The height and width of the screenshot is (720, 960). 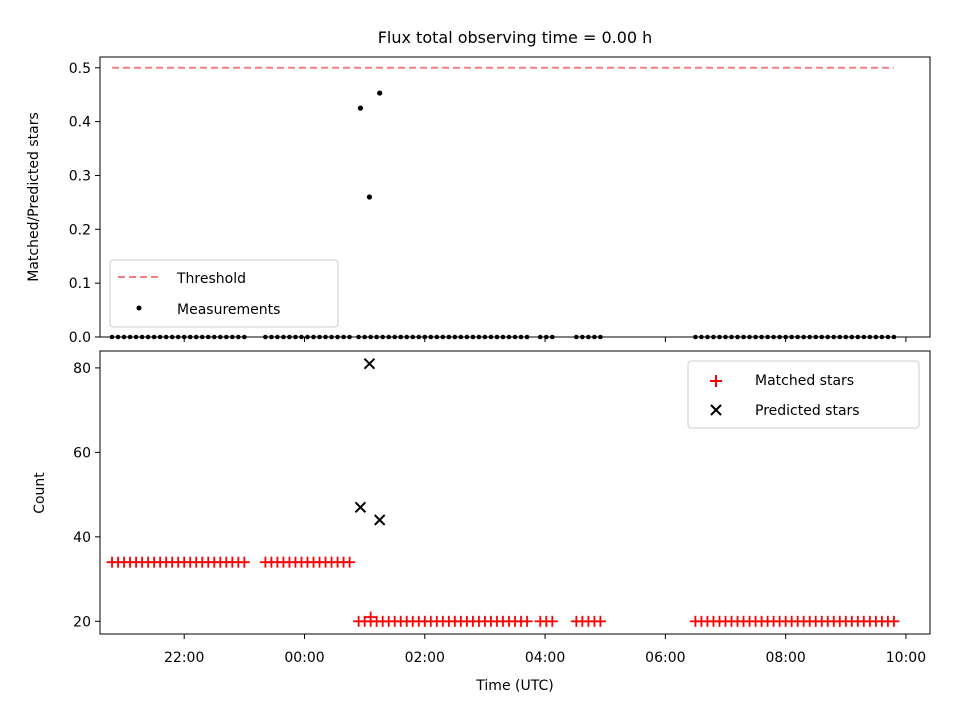 What do you see at coordinates (807, 411) in the screenshot?
I see `legend-predicted-label: Predicted stars` at bounding box center [807, 411].